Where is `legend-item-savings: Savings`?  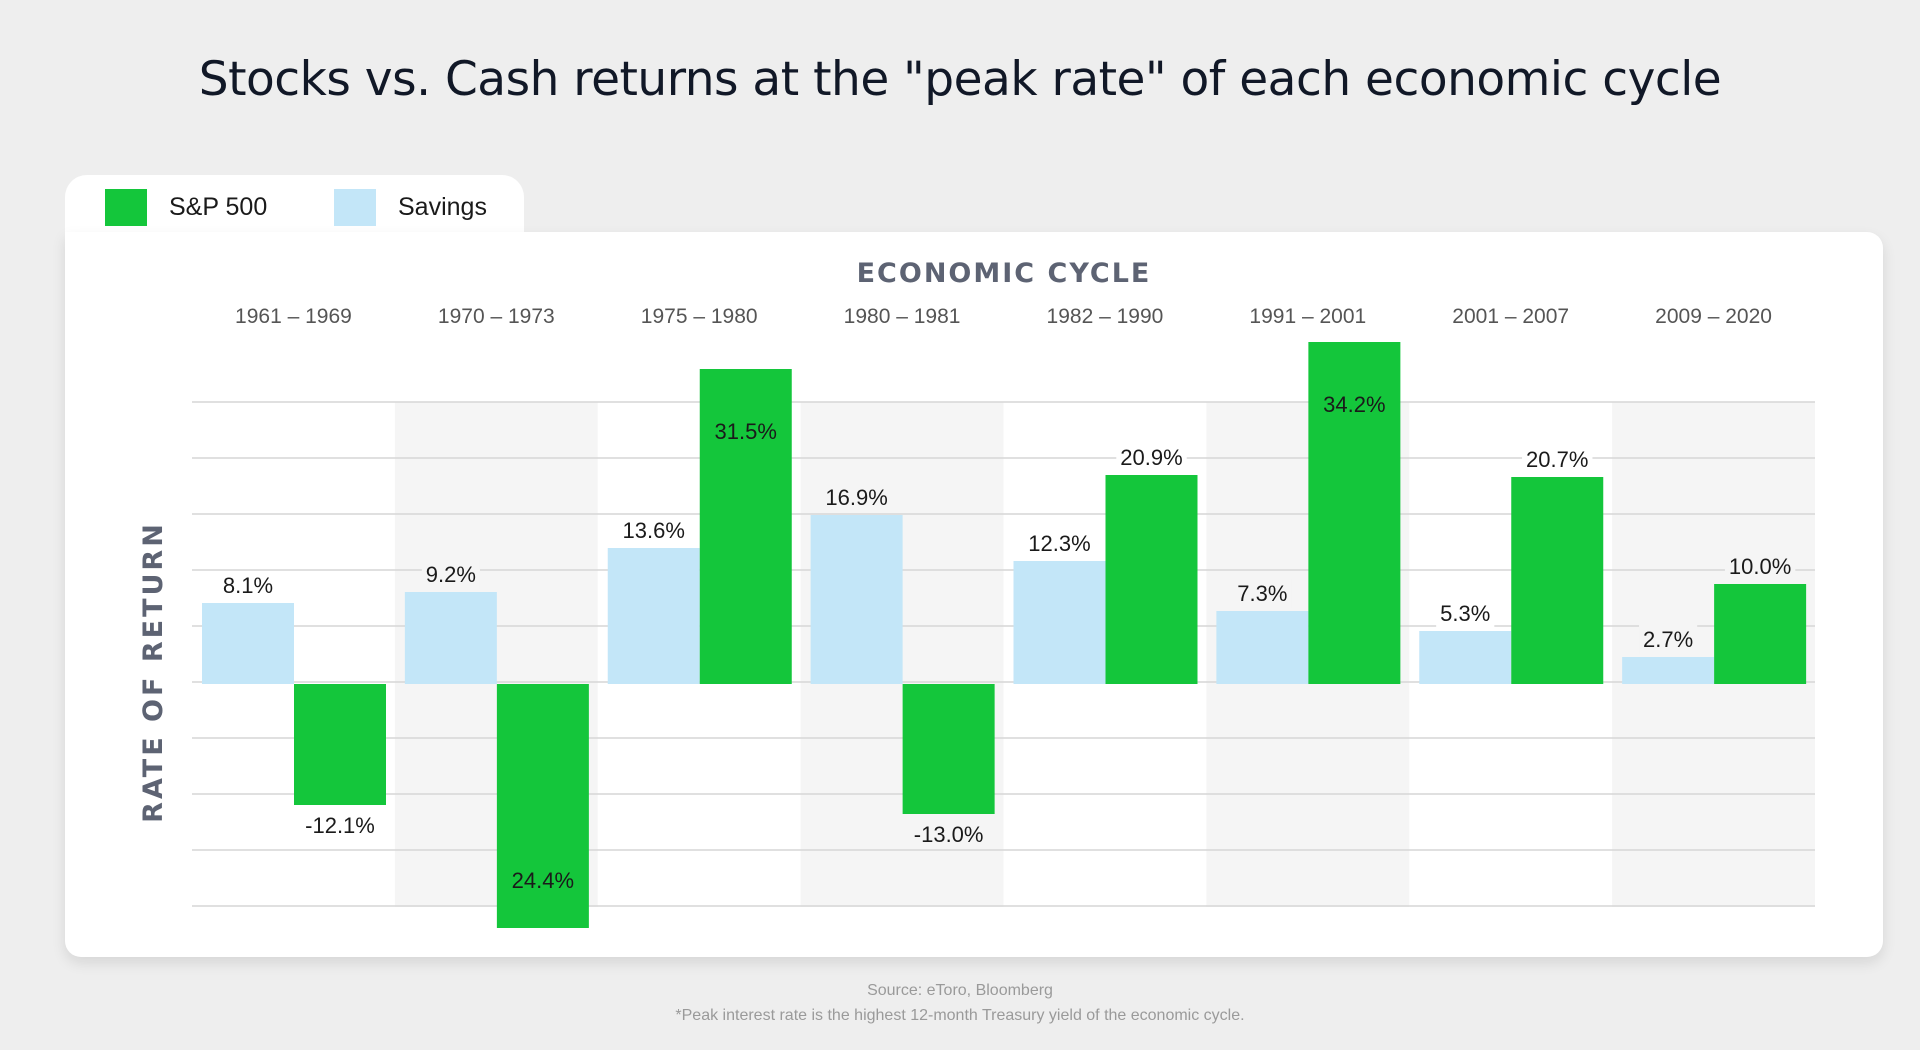
legend-item-savings: Savings is located at coordinates (410, 207).